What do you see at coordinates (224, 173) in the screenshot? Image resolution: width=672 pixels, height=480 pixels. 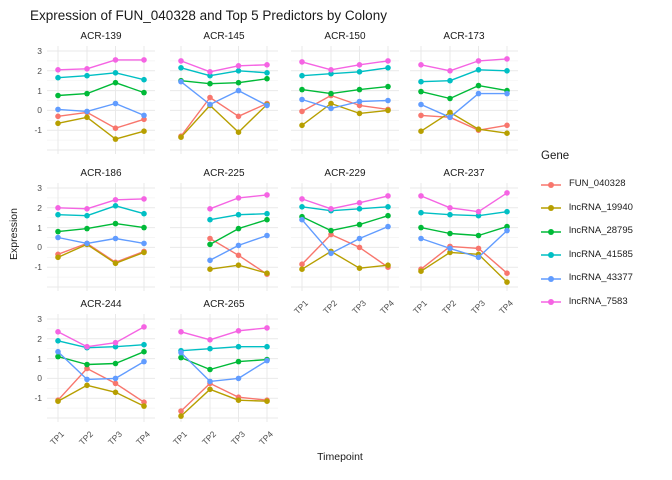 I see `facet-strip-ACR-225: ACR-225` at bounding box center [224, 173].